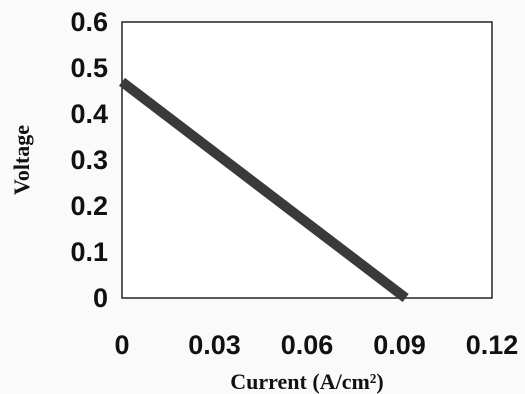  What do you see at coordinates (307, 345) in the screenshot?
I see `x-tick-label: 0.06` at bounding box center [307, 345].